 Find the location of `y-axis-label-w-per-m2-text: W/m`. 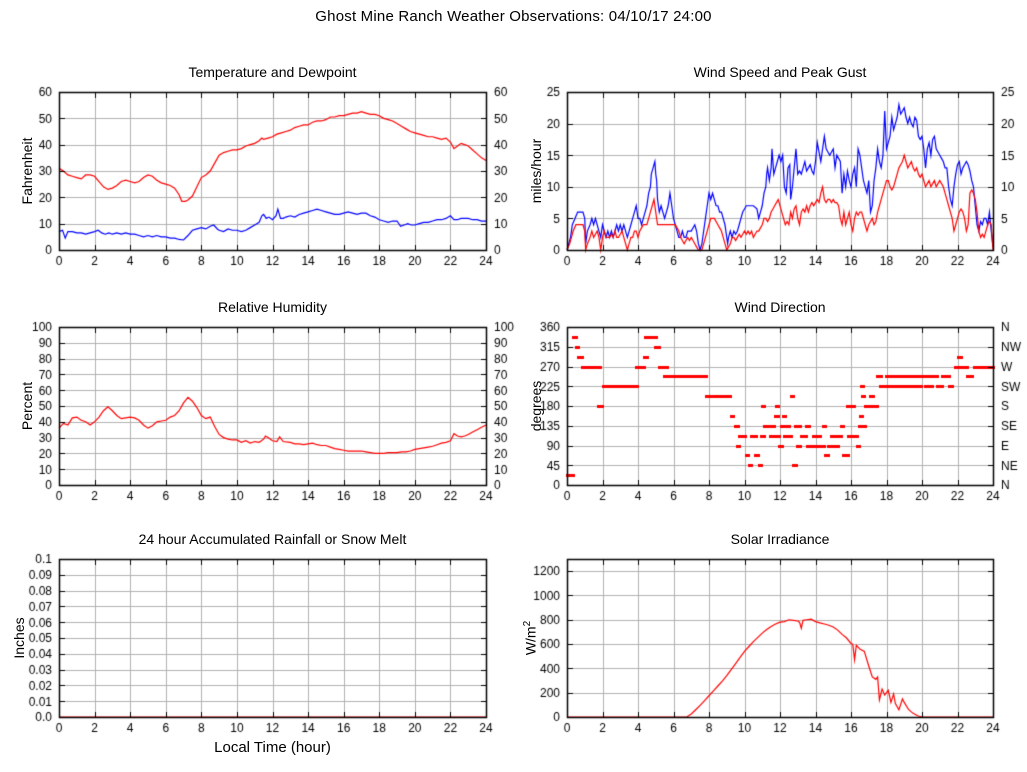

y-axis-label-w-per-m2-text: W/m is located at coordinates (530, 641).